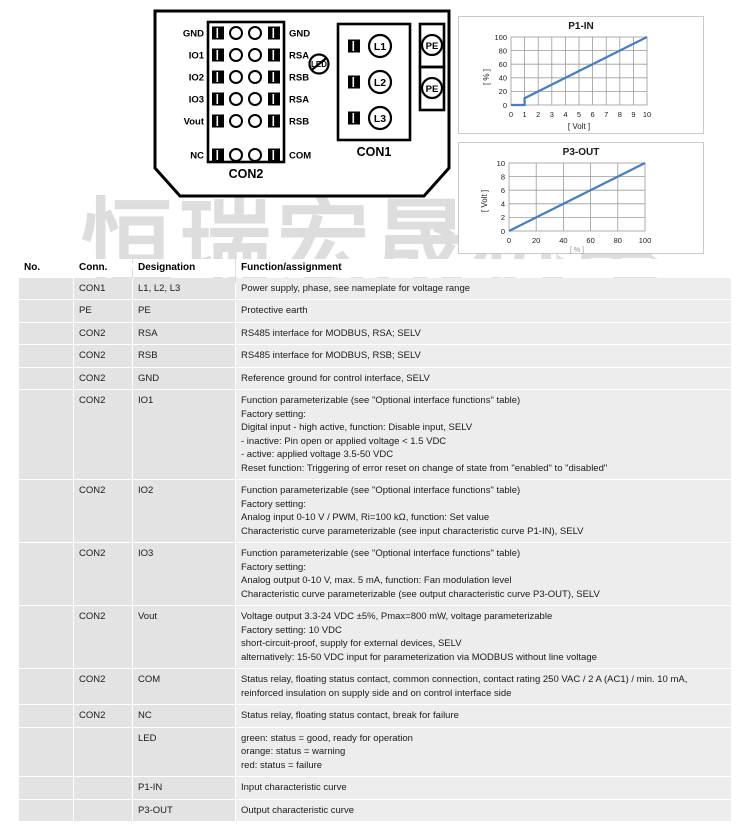 This screenshot has width=750, height=836. What do you see at coordinates (184, 752) in the screenshot?
I see `cell-designation: LED` at bounding box center [184, 752].